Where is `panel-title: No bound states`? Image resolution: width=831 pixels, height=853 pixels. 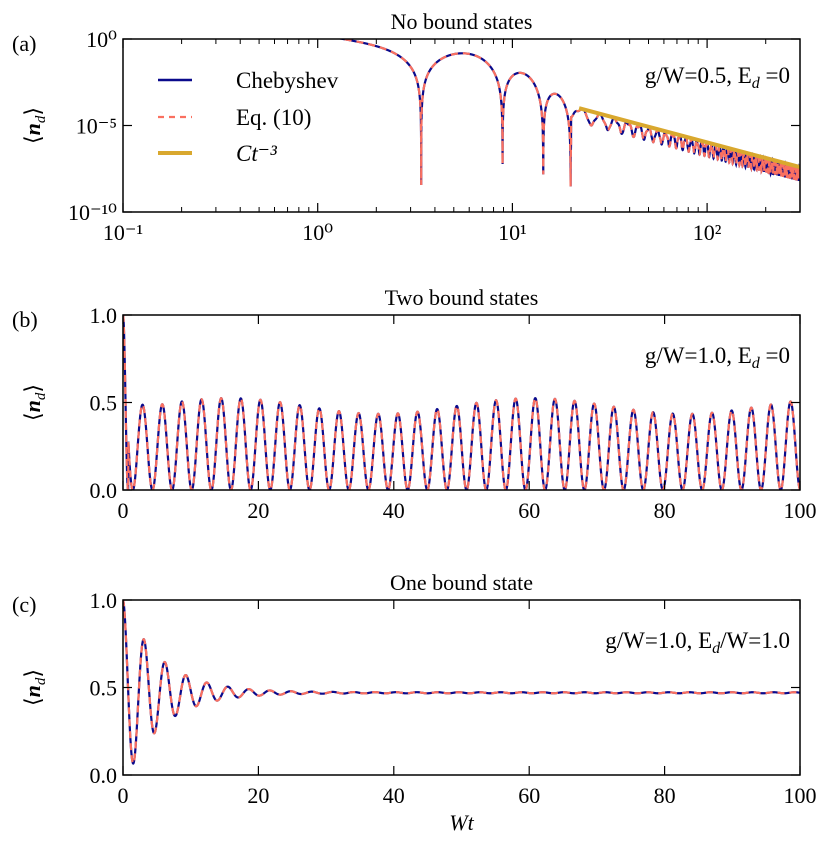
panel-title: No bound states is located at coordinates (462, 21).